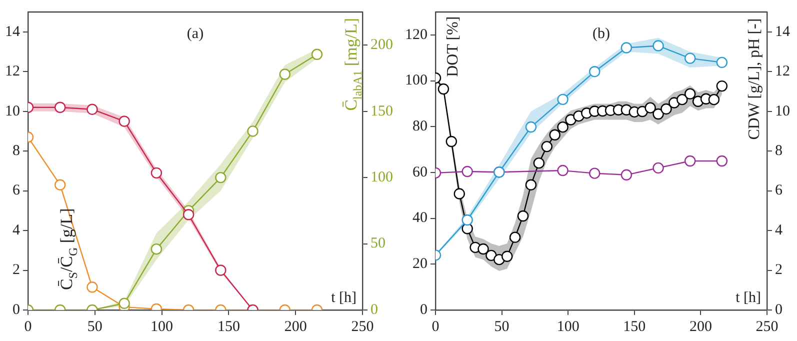 The width and height of the screenshot is (797, 341). What do you see at coordinates (16, 151) in the screenshot?
I see `y-tick-label: 8` at bounding box center [16, 151].